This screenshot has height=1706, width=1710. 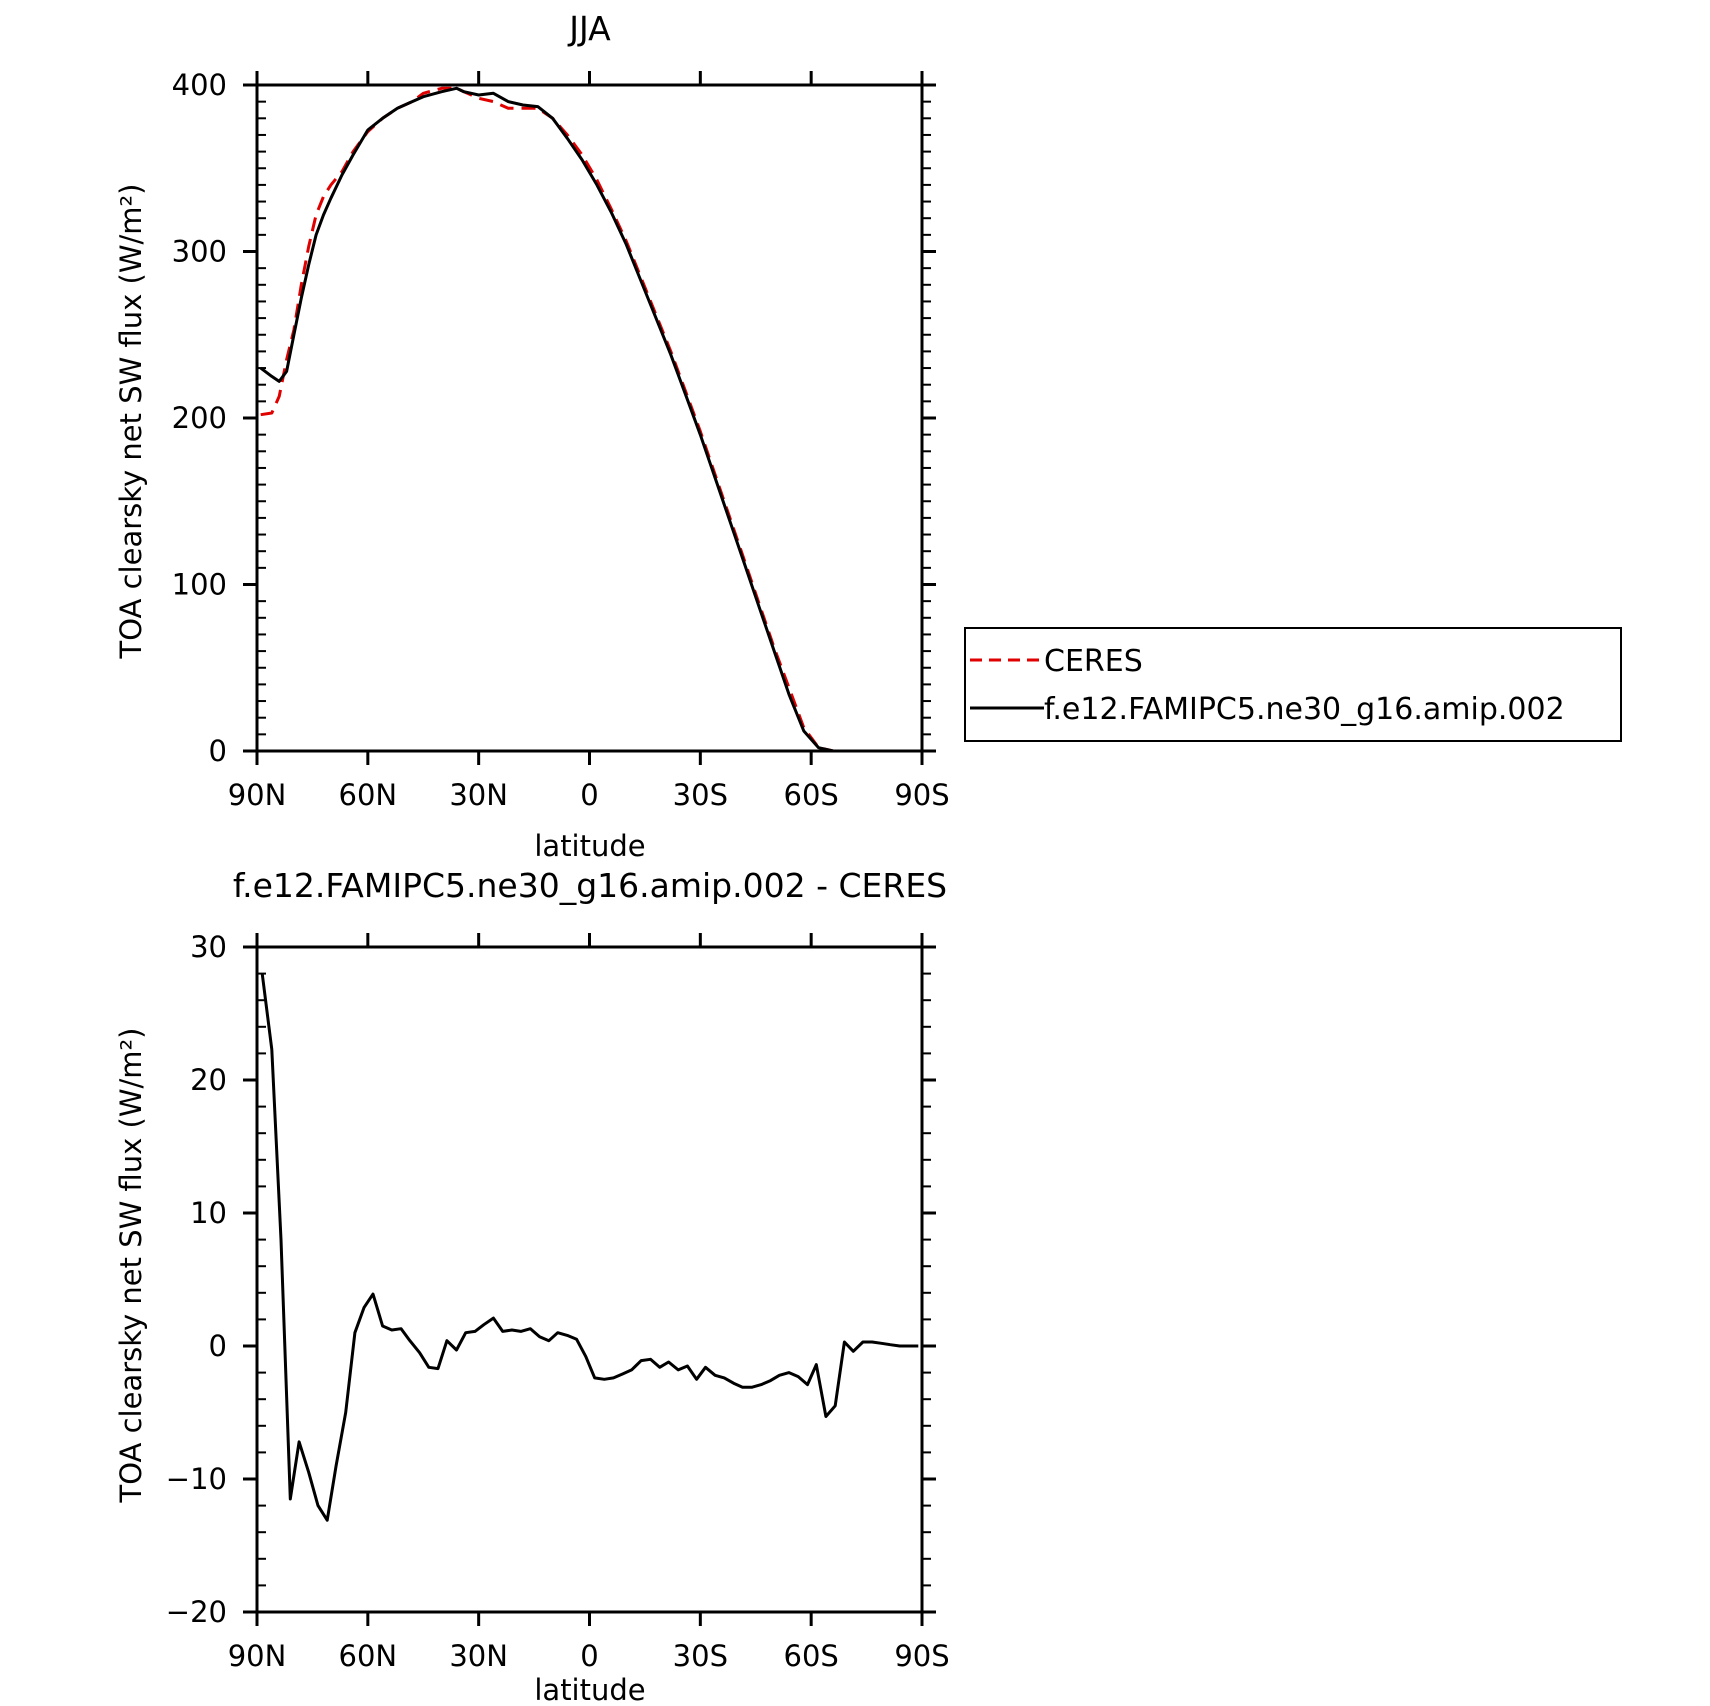 I want to click on difference-x-tick-label: 90N, so click(x=257, y=1656).